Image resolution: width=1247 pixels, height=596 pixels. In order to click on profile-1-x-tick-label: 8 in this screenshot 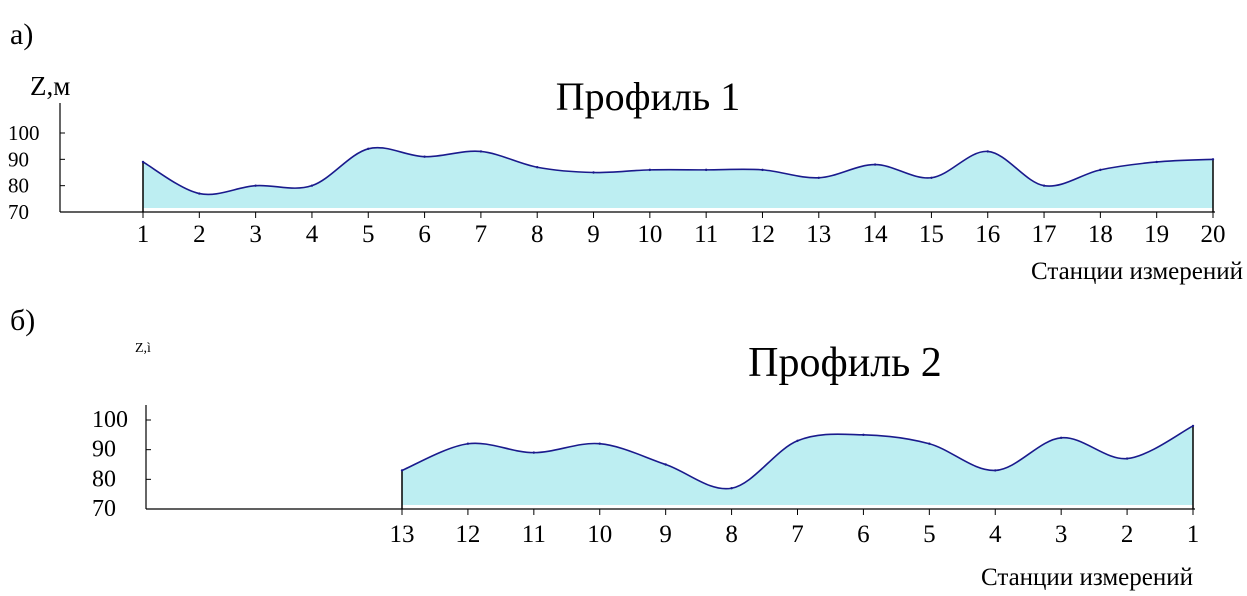, I will do `click(537, 234)`.